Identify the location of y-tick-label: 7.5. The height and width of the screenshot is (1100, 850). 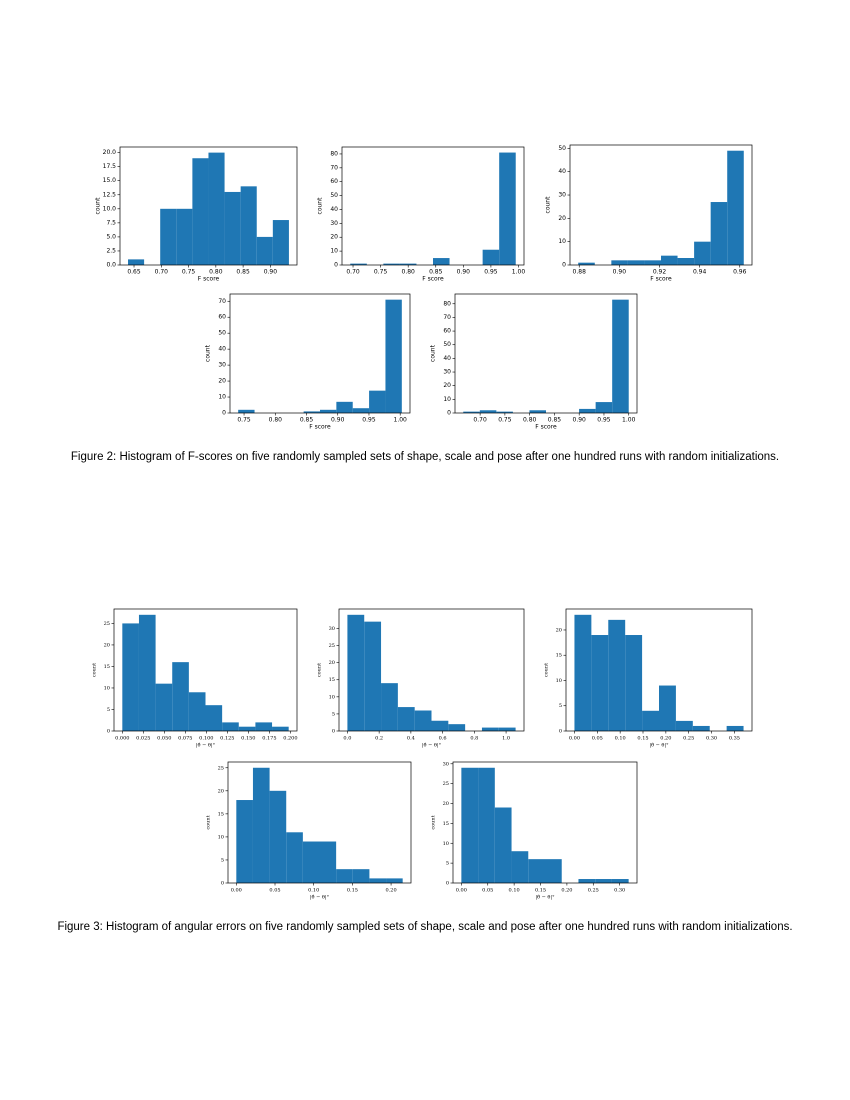
(111, 222).